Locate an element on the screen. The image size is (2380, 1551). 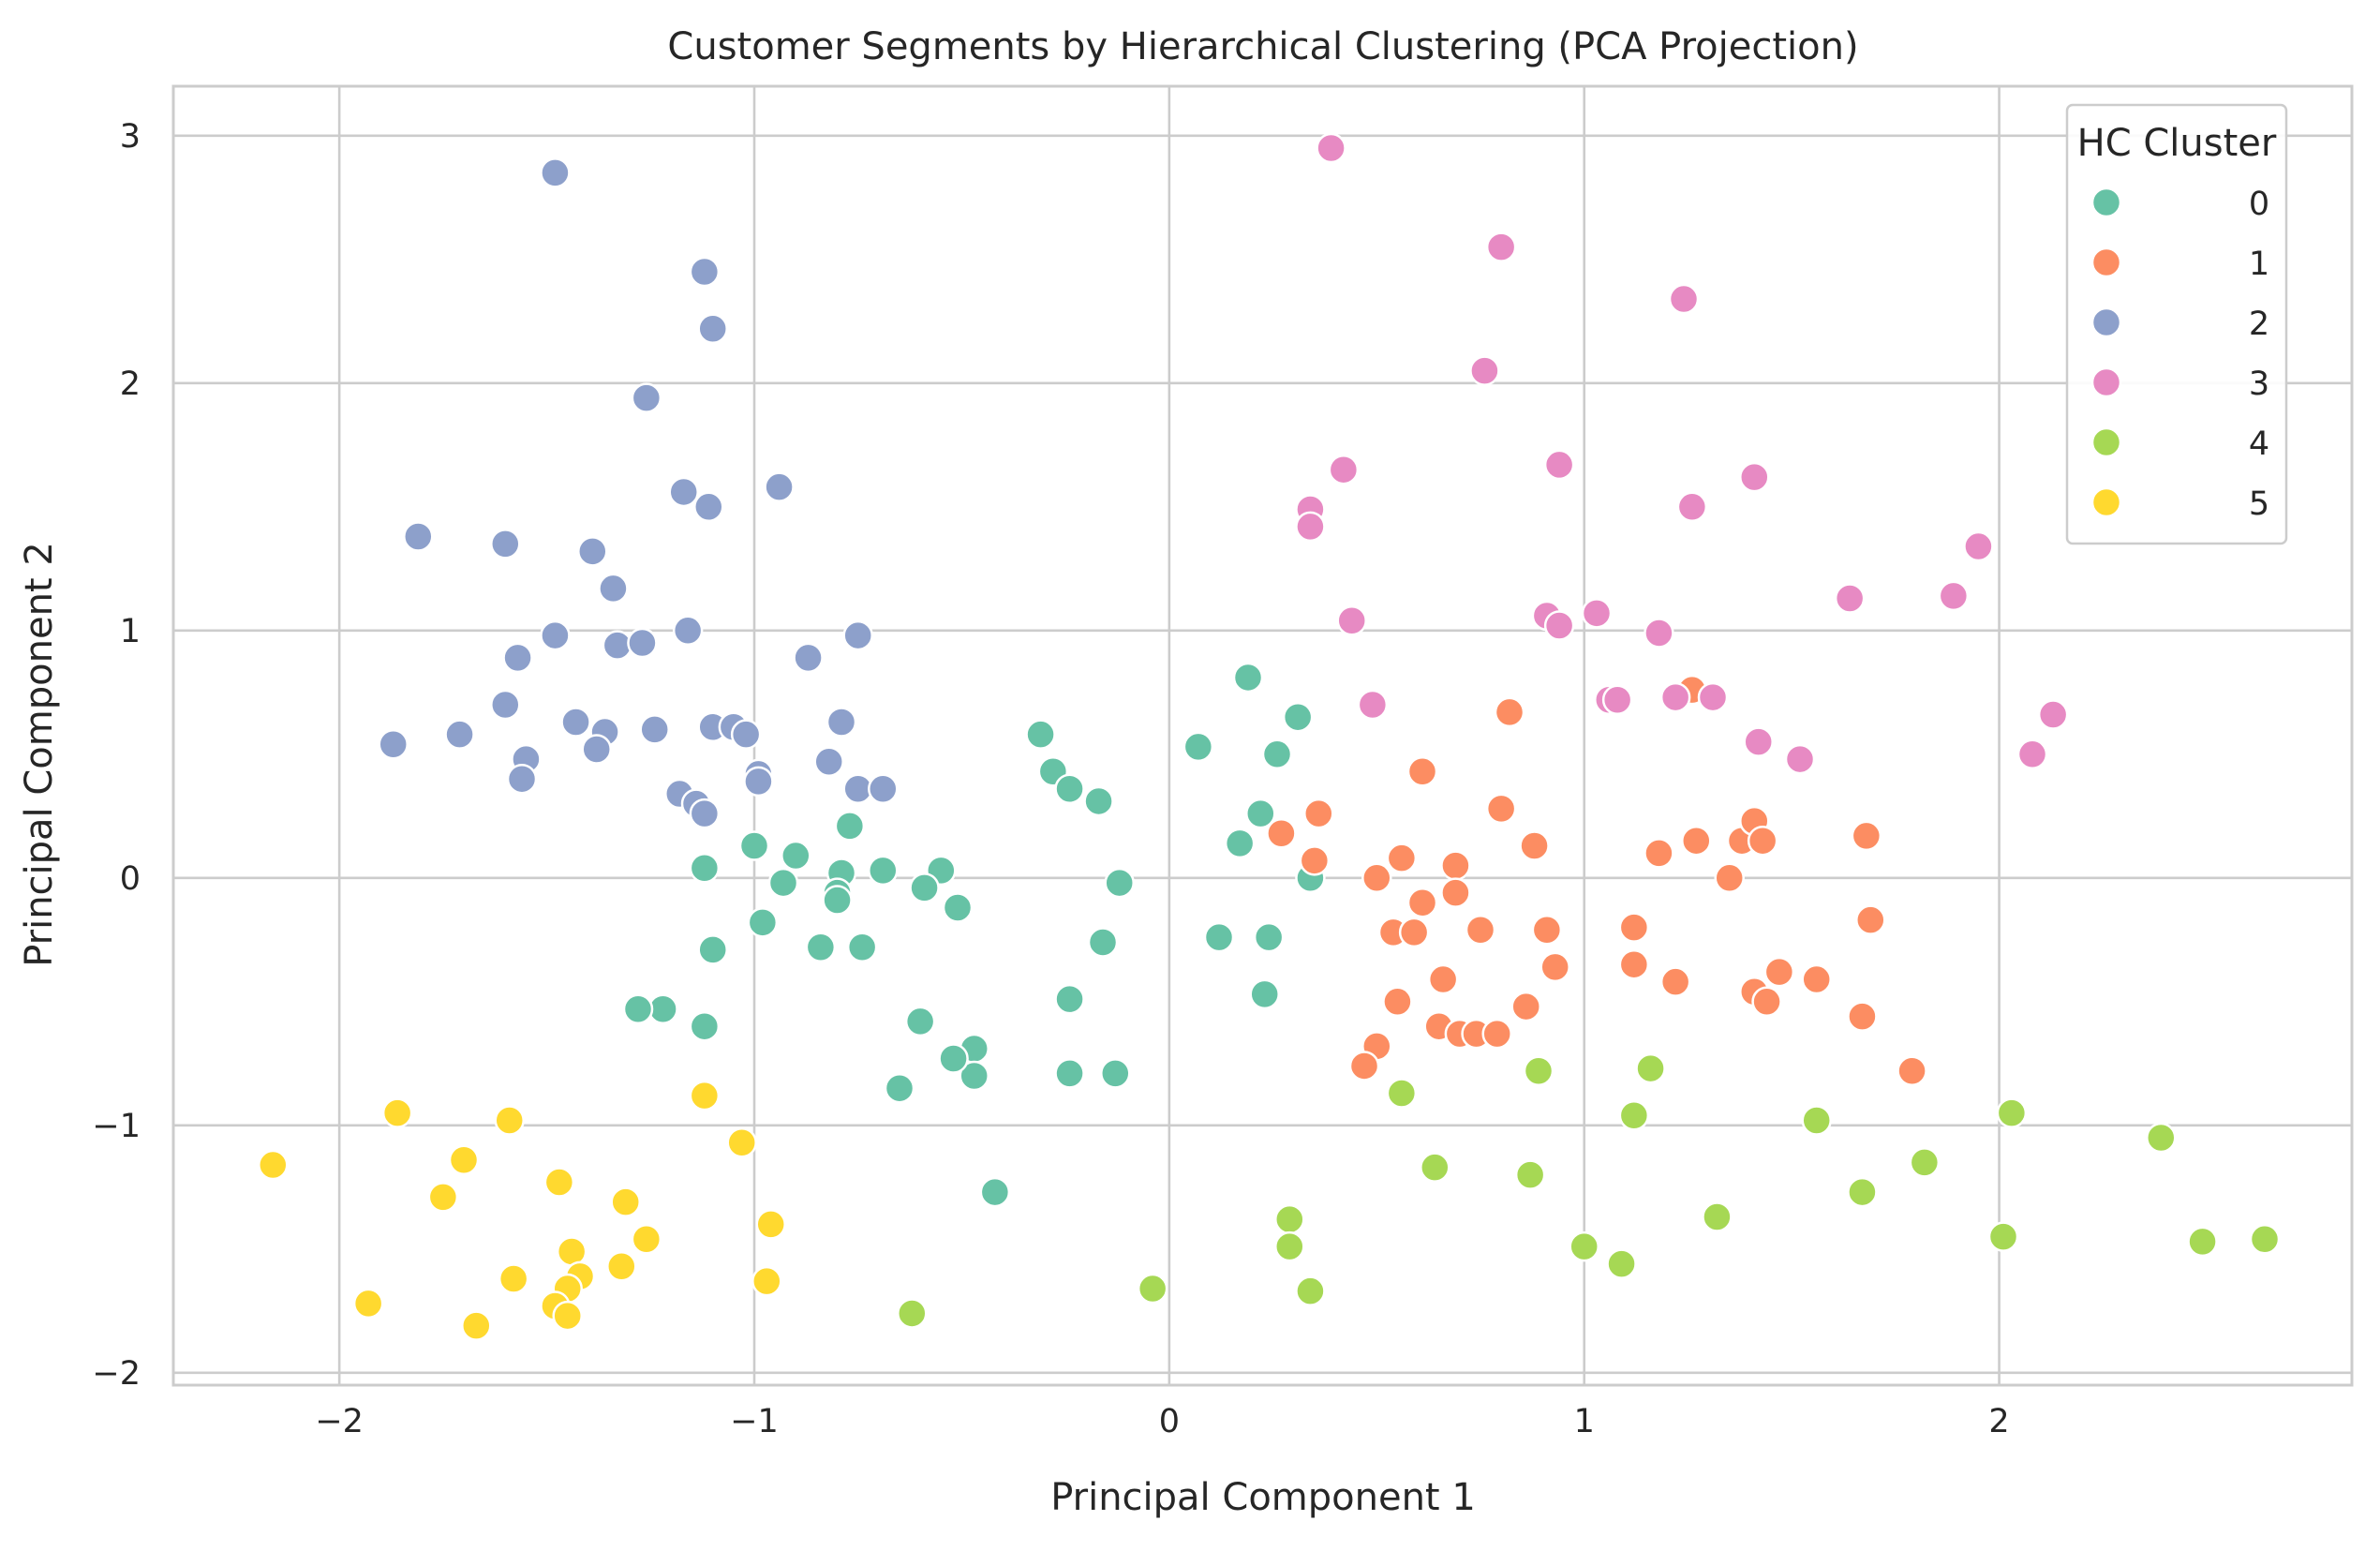
legend-item-1: 1 is located at coordinates (2179, 264).